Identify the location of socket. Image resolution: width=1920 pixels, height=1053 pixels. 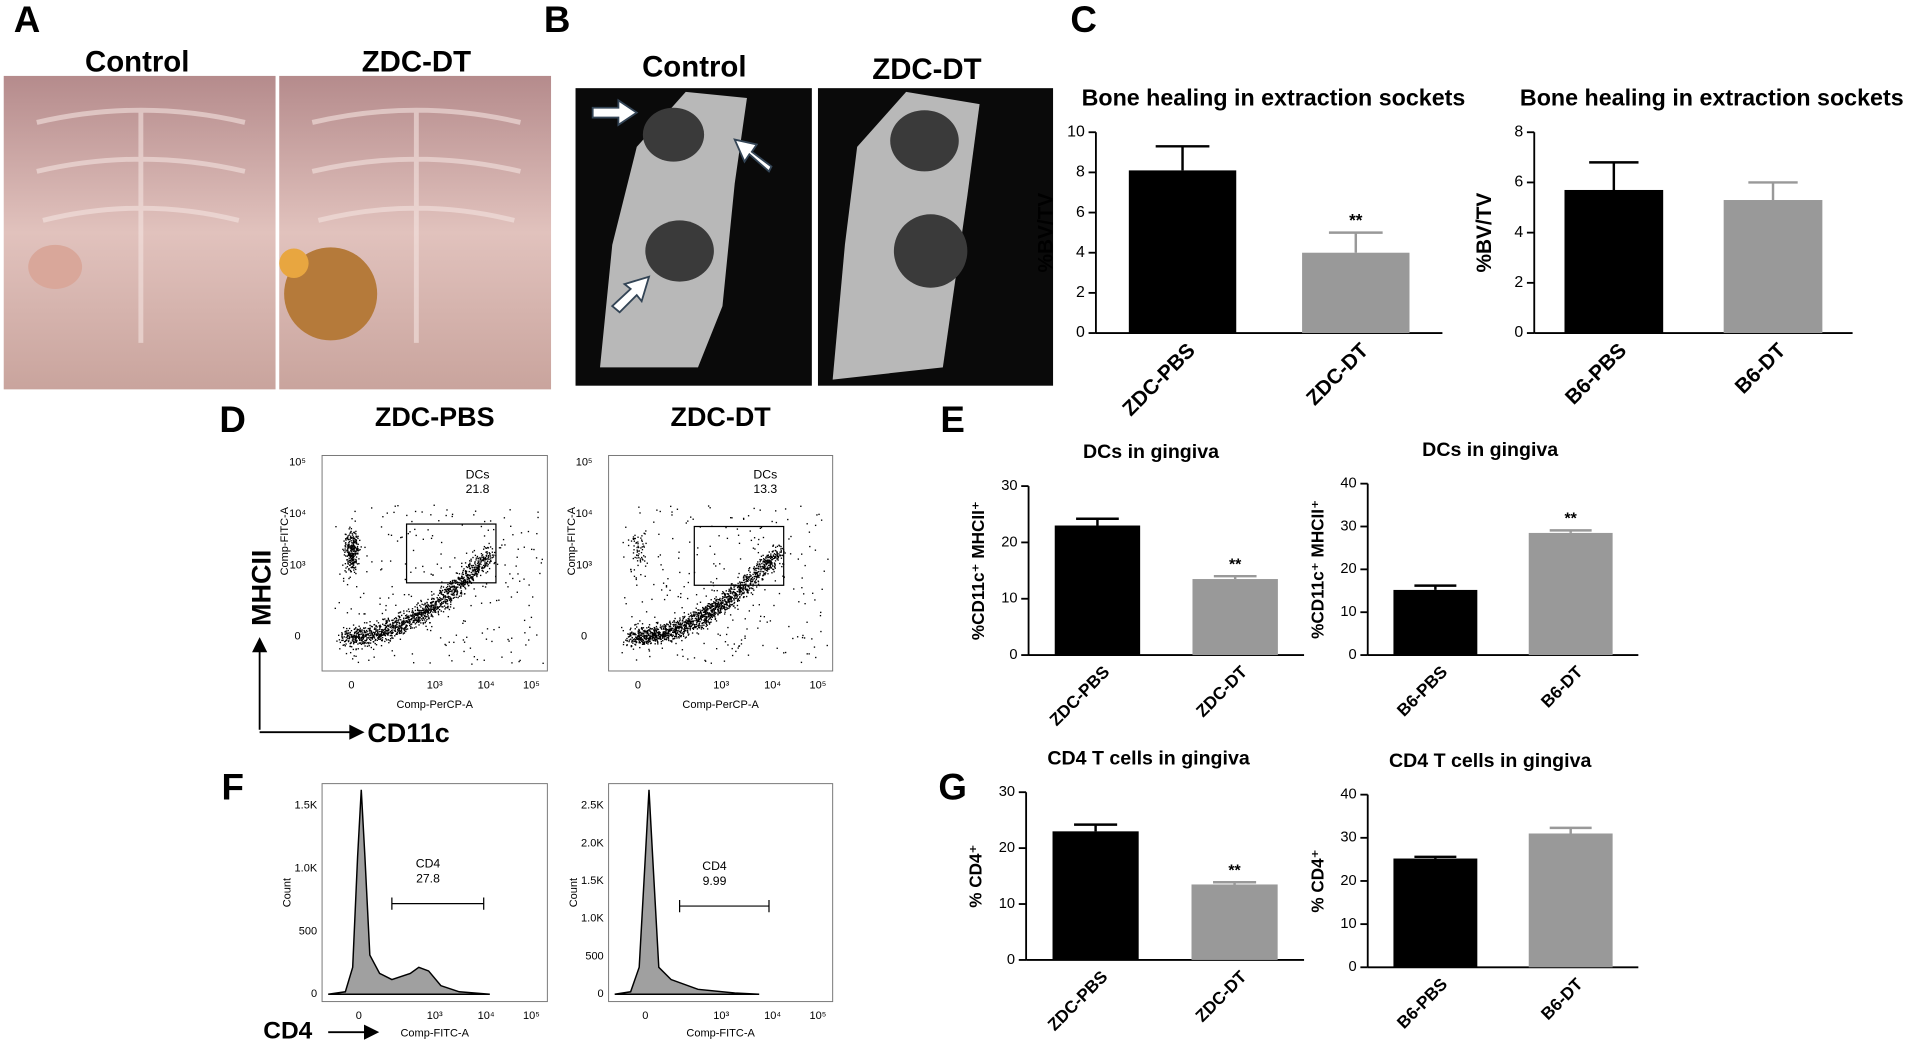
(293, 263).